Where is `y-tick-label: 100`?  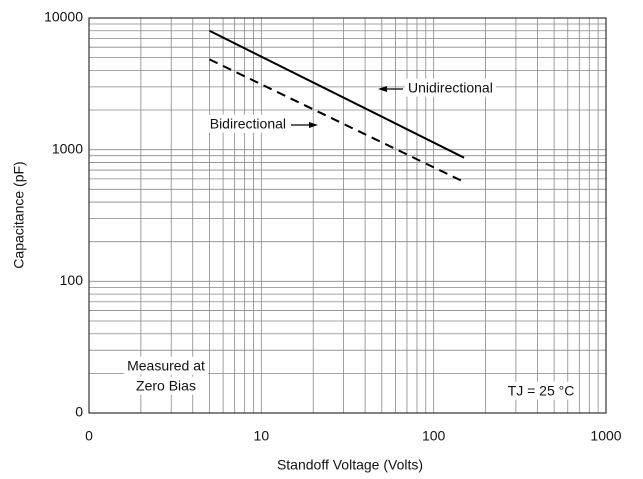
y-tick-label: 100 is located at coordinates (72, 280).